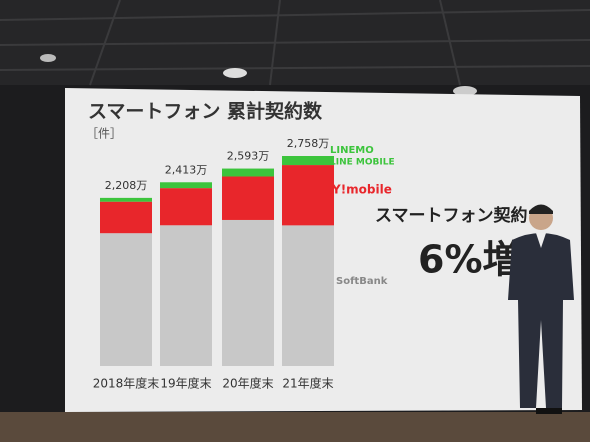 Image resolution: width=590 pixels, height=442 pixels. Describe the element at coordinates (185, 383) in the screenshot. I see `x-tick-label: 19年度末` at that location.